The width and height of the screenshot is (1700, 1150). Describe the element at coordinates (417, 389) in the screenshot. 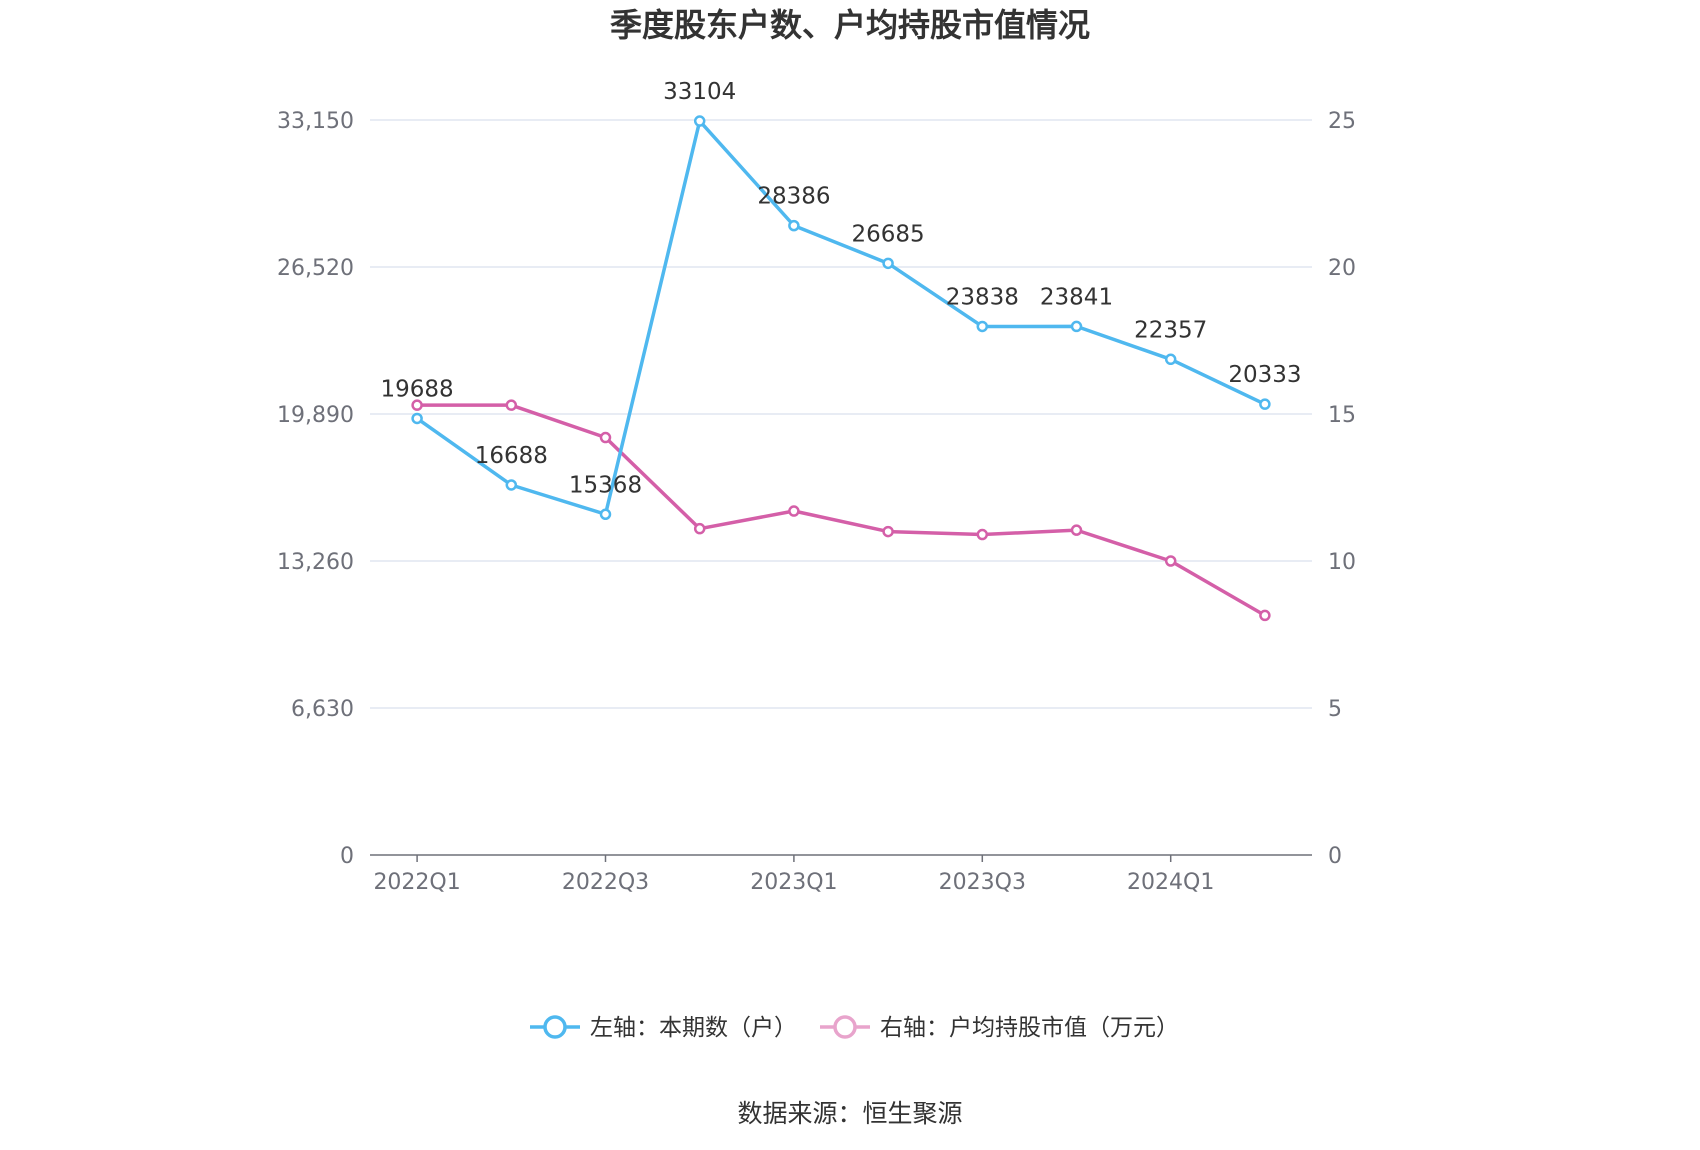

I see `data-label: 19688` at that location.